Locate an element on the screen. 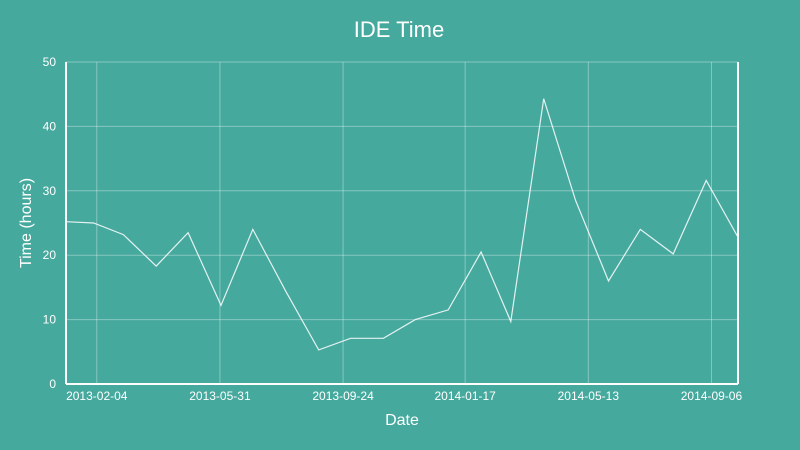  x-tick-label: 2014-09-06 is located at coordinates (712, 396).